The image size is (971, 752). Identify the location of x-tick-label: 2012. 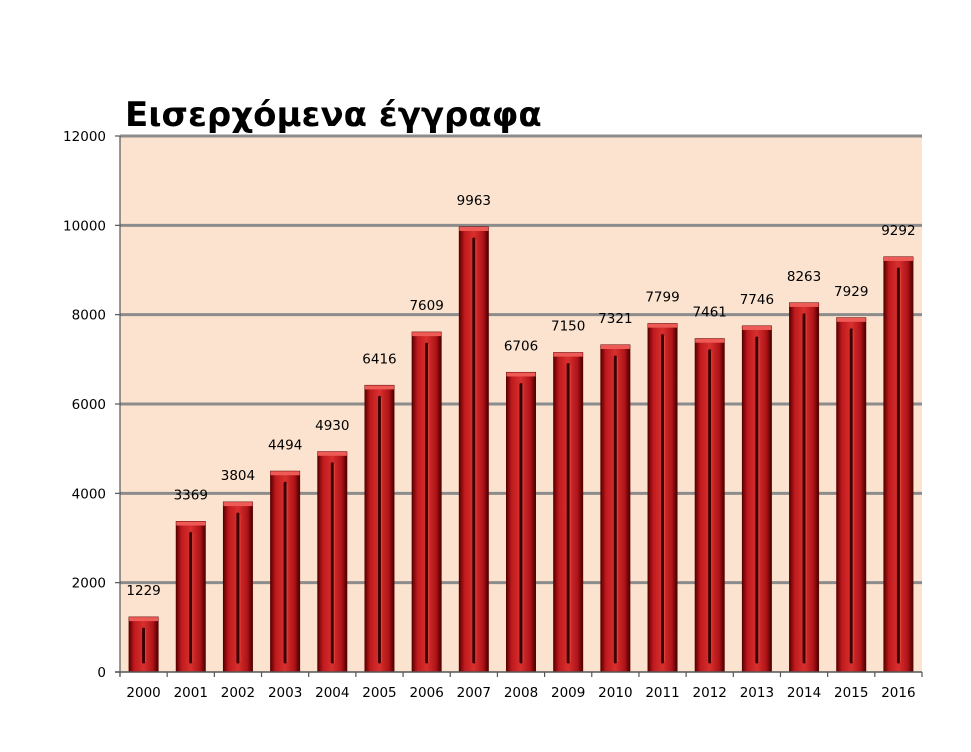
(710, 693).